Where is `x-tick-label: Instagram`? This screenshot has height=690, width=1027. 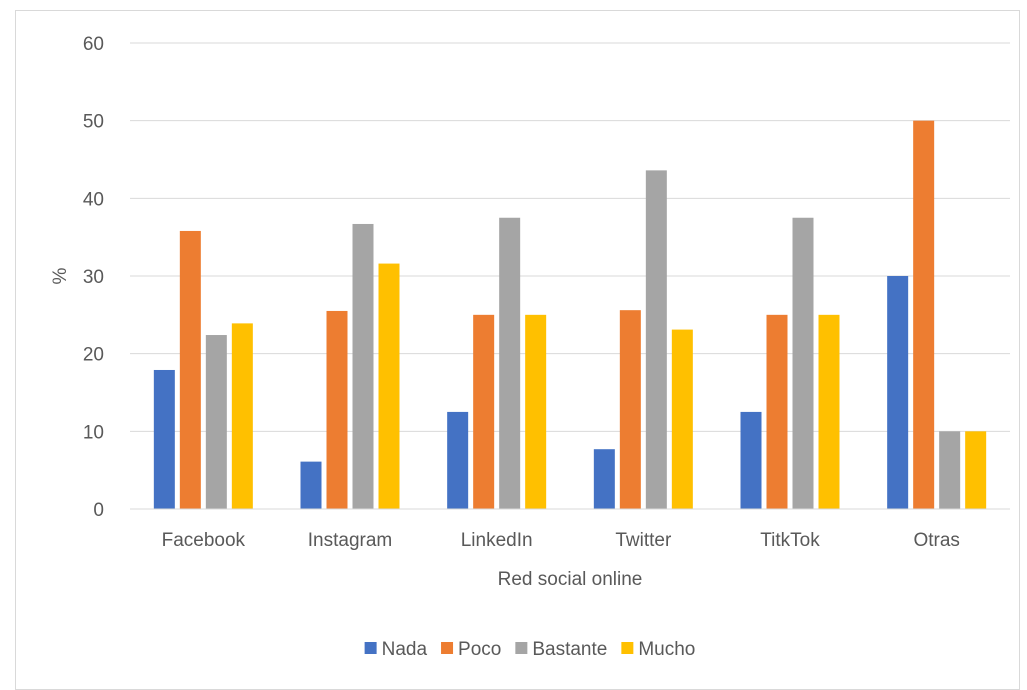
x-tick-label: Instagram is located at coordinates (350, 540).